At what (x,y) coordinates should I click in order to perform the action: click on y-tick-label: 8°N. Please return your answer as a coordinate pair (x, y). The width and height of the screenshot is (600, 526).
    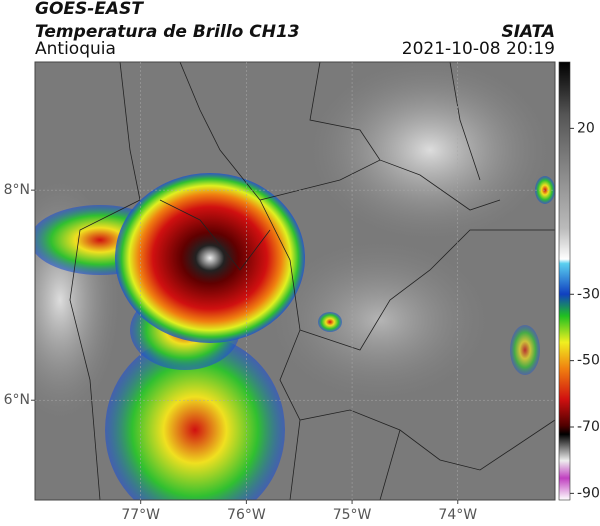
    Looking at the image, I should click on (17, 190).